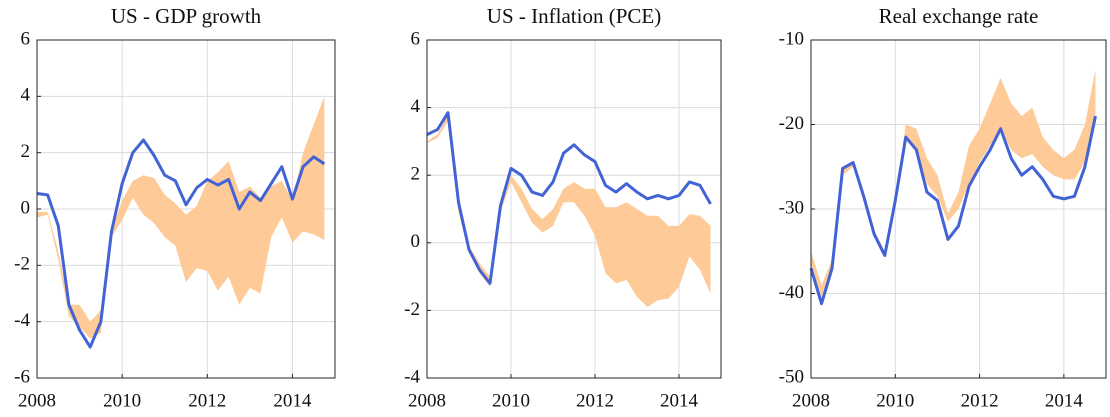 The width and height of the screenshot is (1110, 417). I want to click on y-tick-label: -30, so click(791, 207).